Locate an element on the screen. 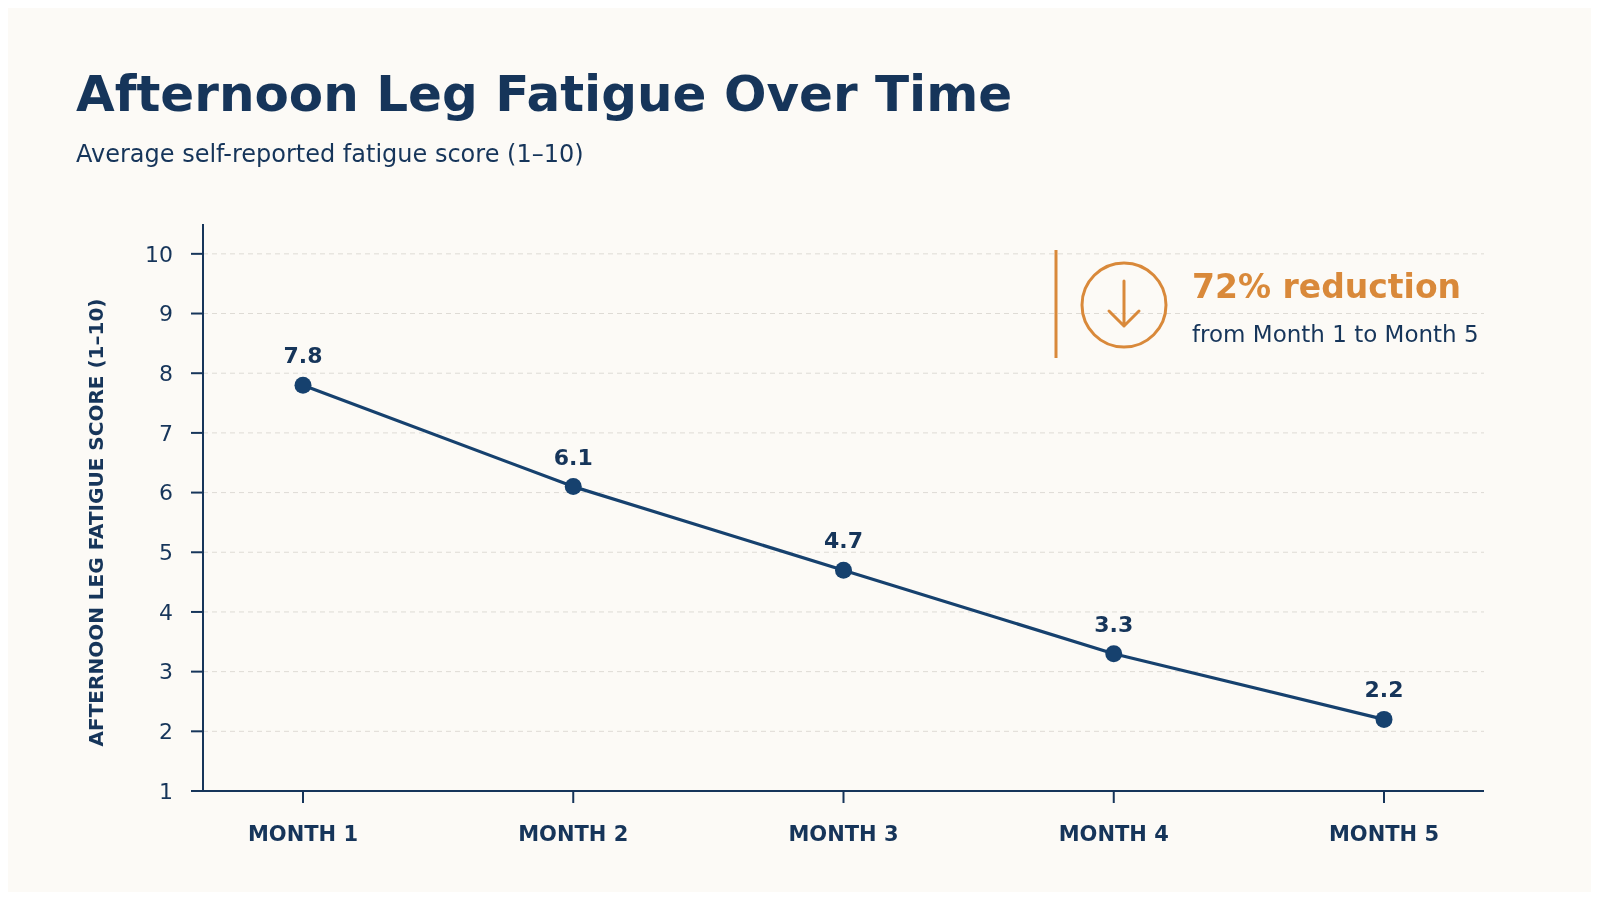 The width and height of the screenshot is (1599, 900). data-label: 3.3 is located at coordinates (1114, 624).